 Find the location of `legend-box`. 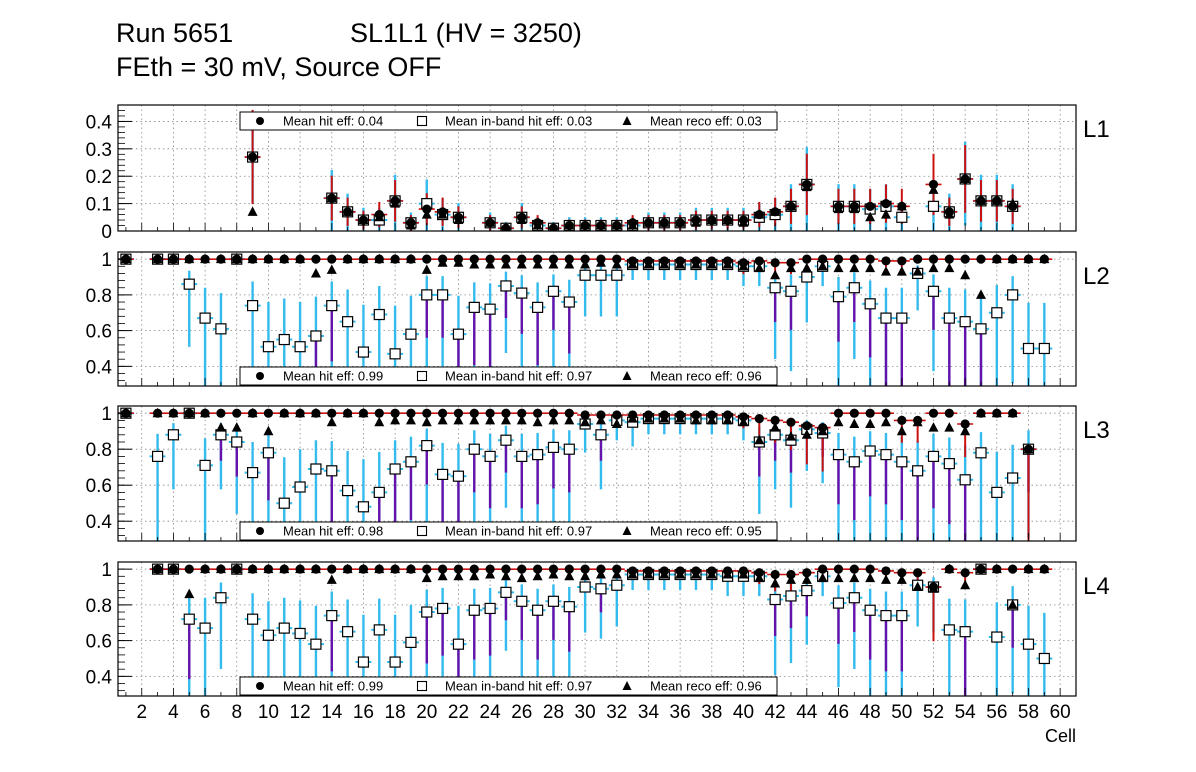

legend-box is located at coordinates (508, 376).